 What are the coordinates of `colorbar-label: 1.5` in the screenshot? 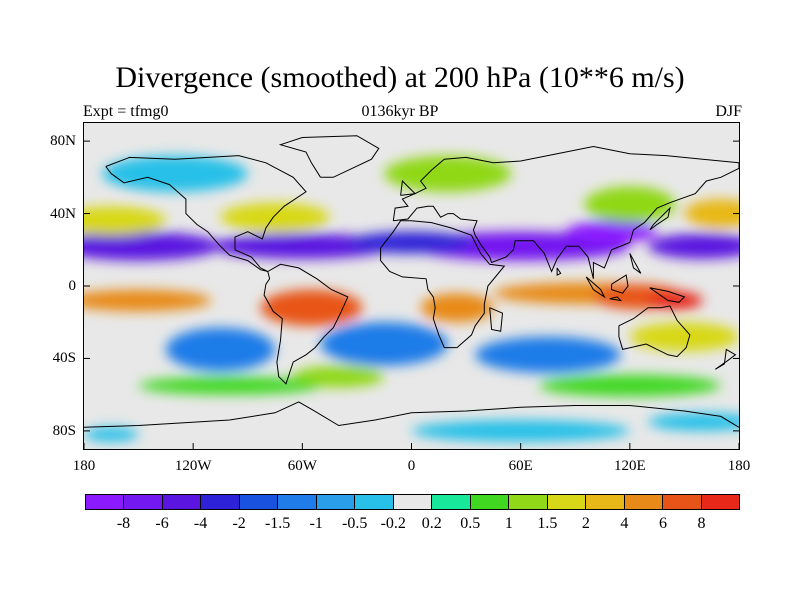 It's located at (547, 523).